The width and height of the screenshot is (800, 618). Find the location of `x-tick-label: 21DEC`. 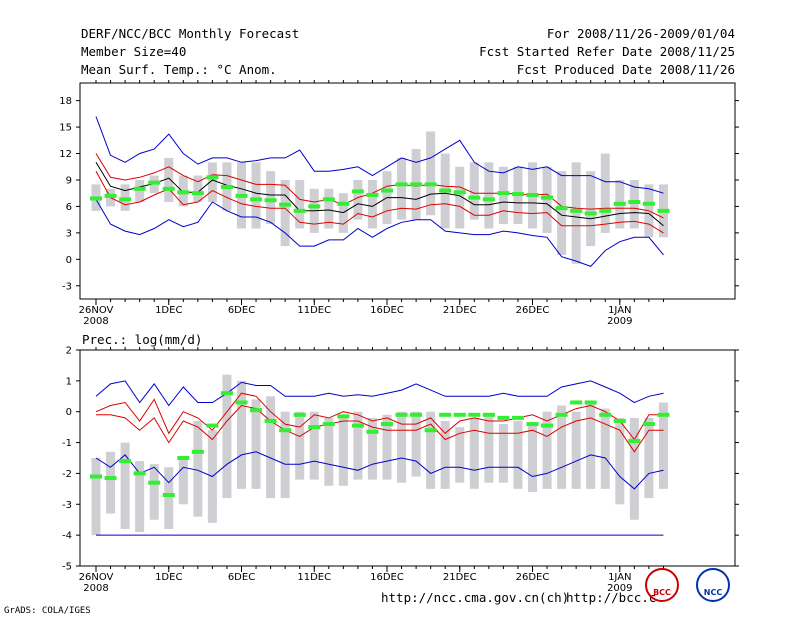

x-tick-label: 21DEC is located at coordinates (460, 310).